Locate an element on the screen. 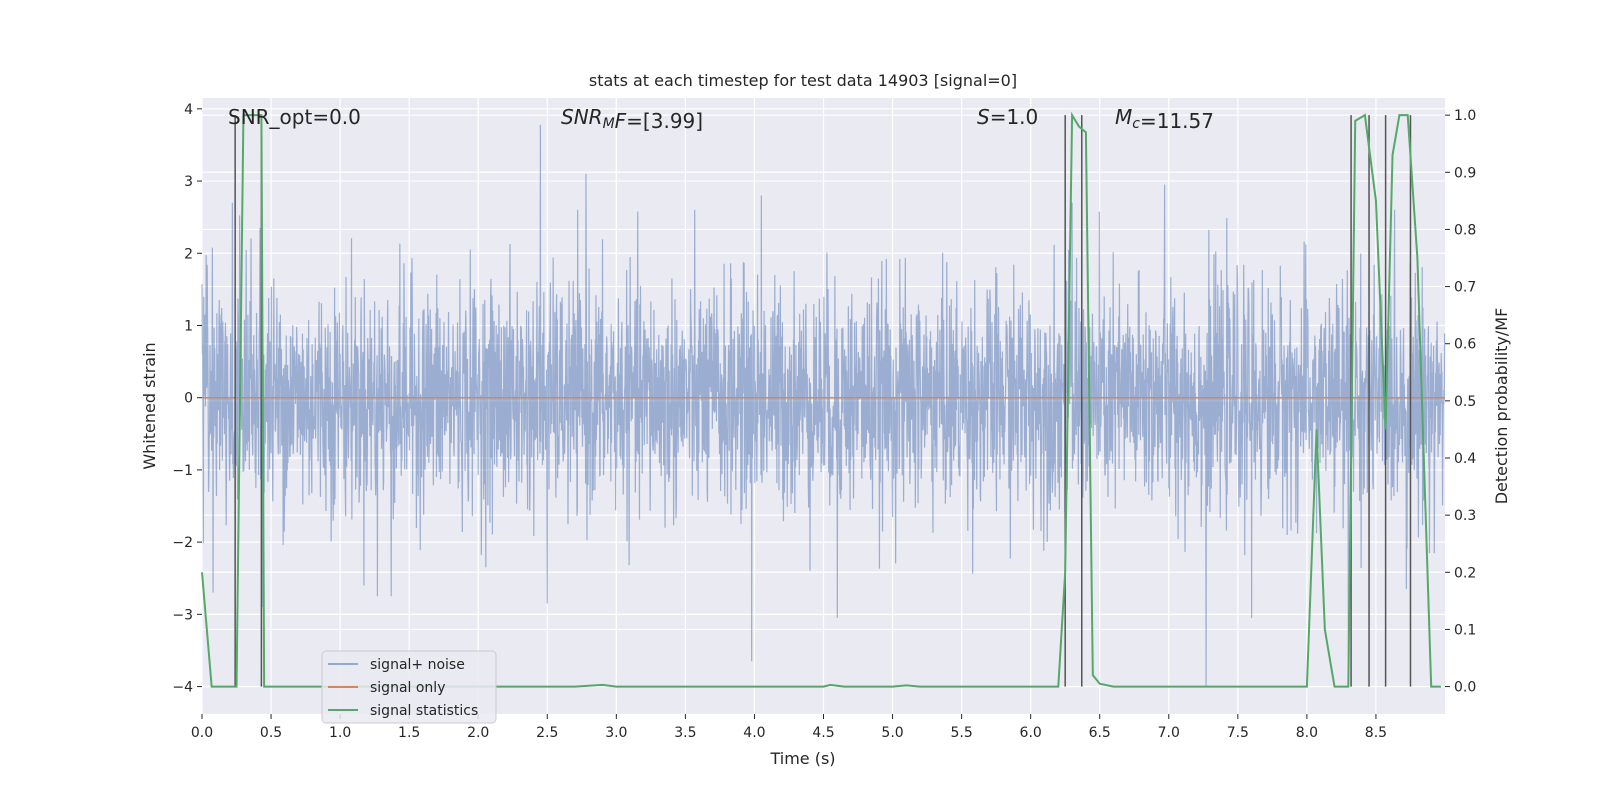  x-tick-label: 8.5 is located at coordinates (1376, 733).